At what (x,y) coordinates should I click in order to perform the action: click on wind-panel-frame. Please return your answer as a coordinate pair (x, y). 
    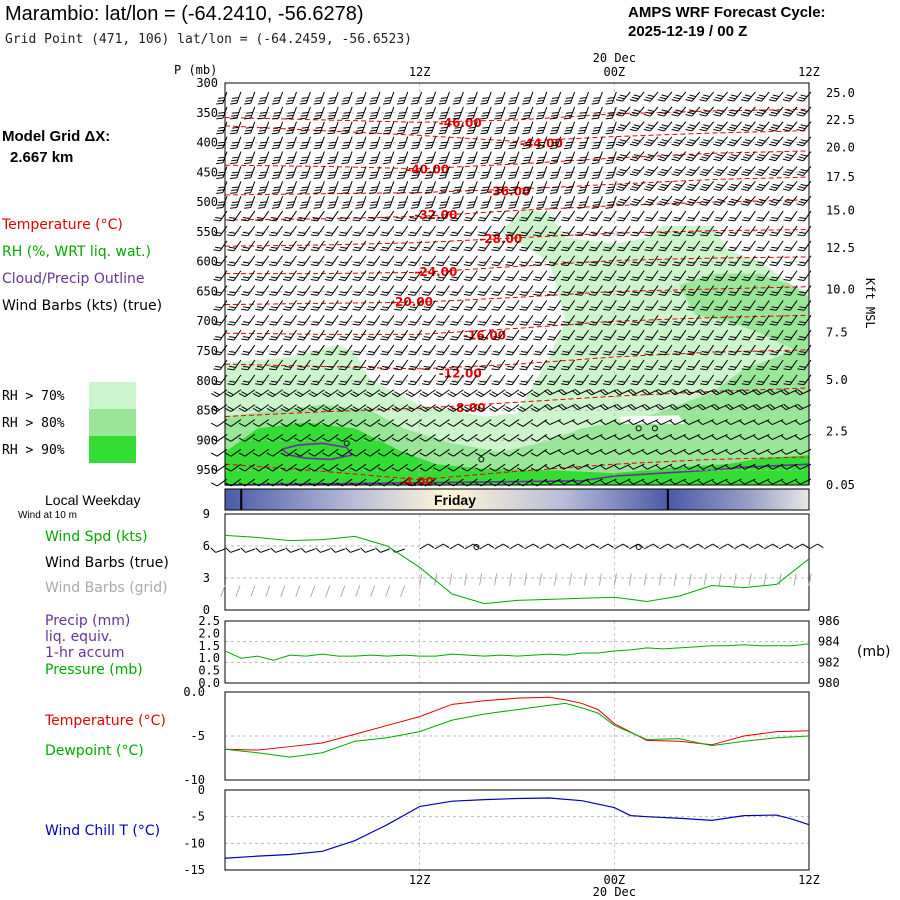
    Looking at the image, I should click on (517, 562).